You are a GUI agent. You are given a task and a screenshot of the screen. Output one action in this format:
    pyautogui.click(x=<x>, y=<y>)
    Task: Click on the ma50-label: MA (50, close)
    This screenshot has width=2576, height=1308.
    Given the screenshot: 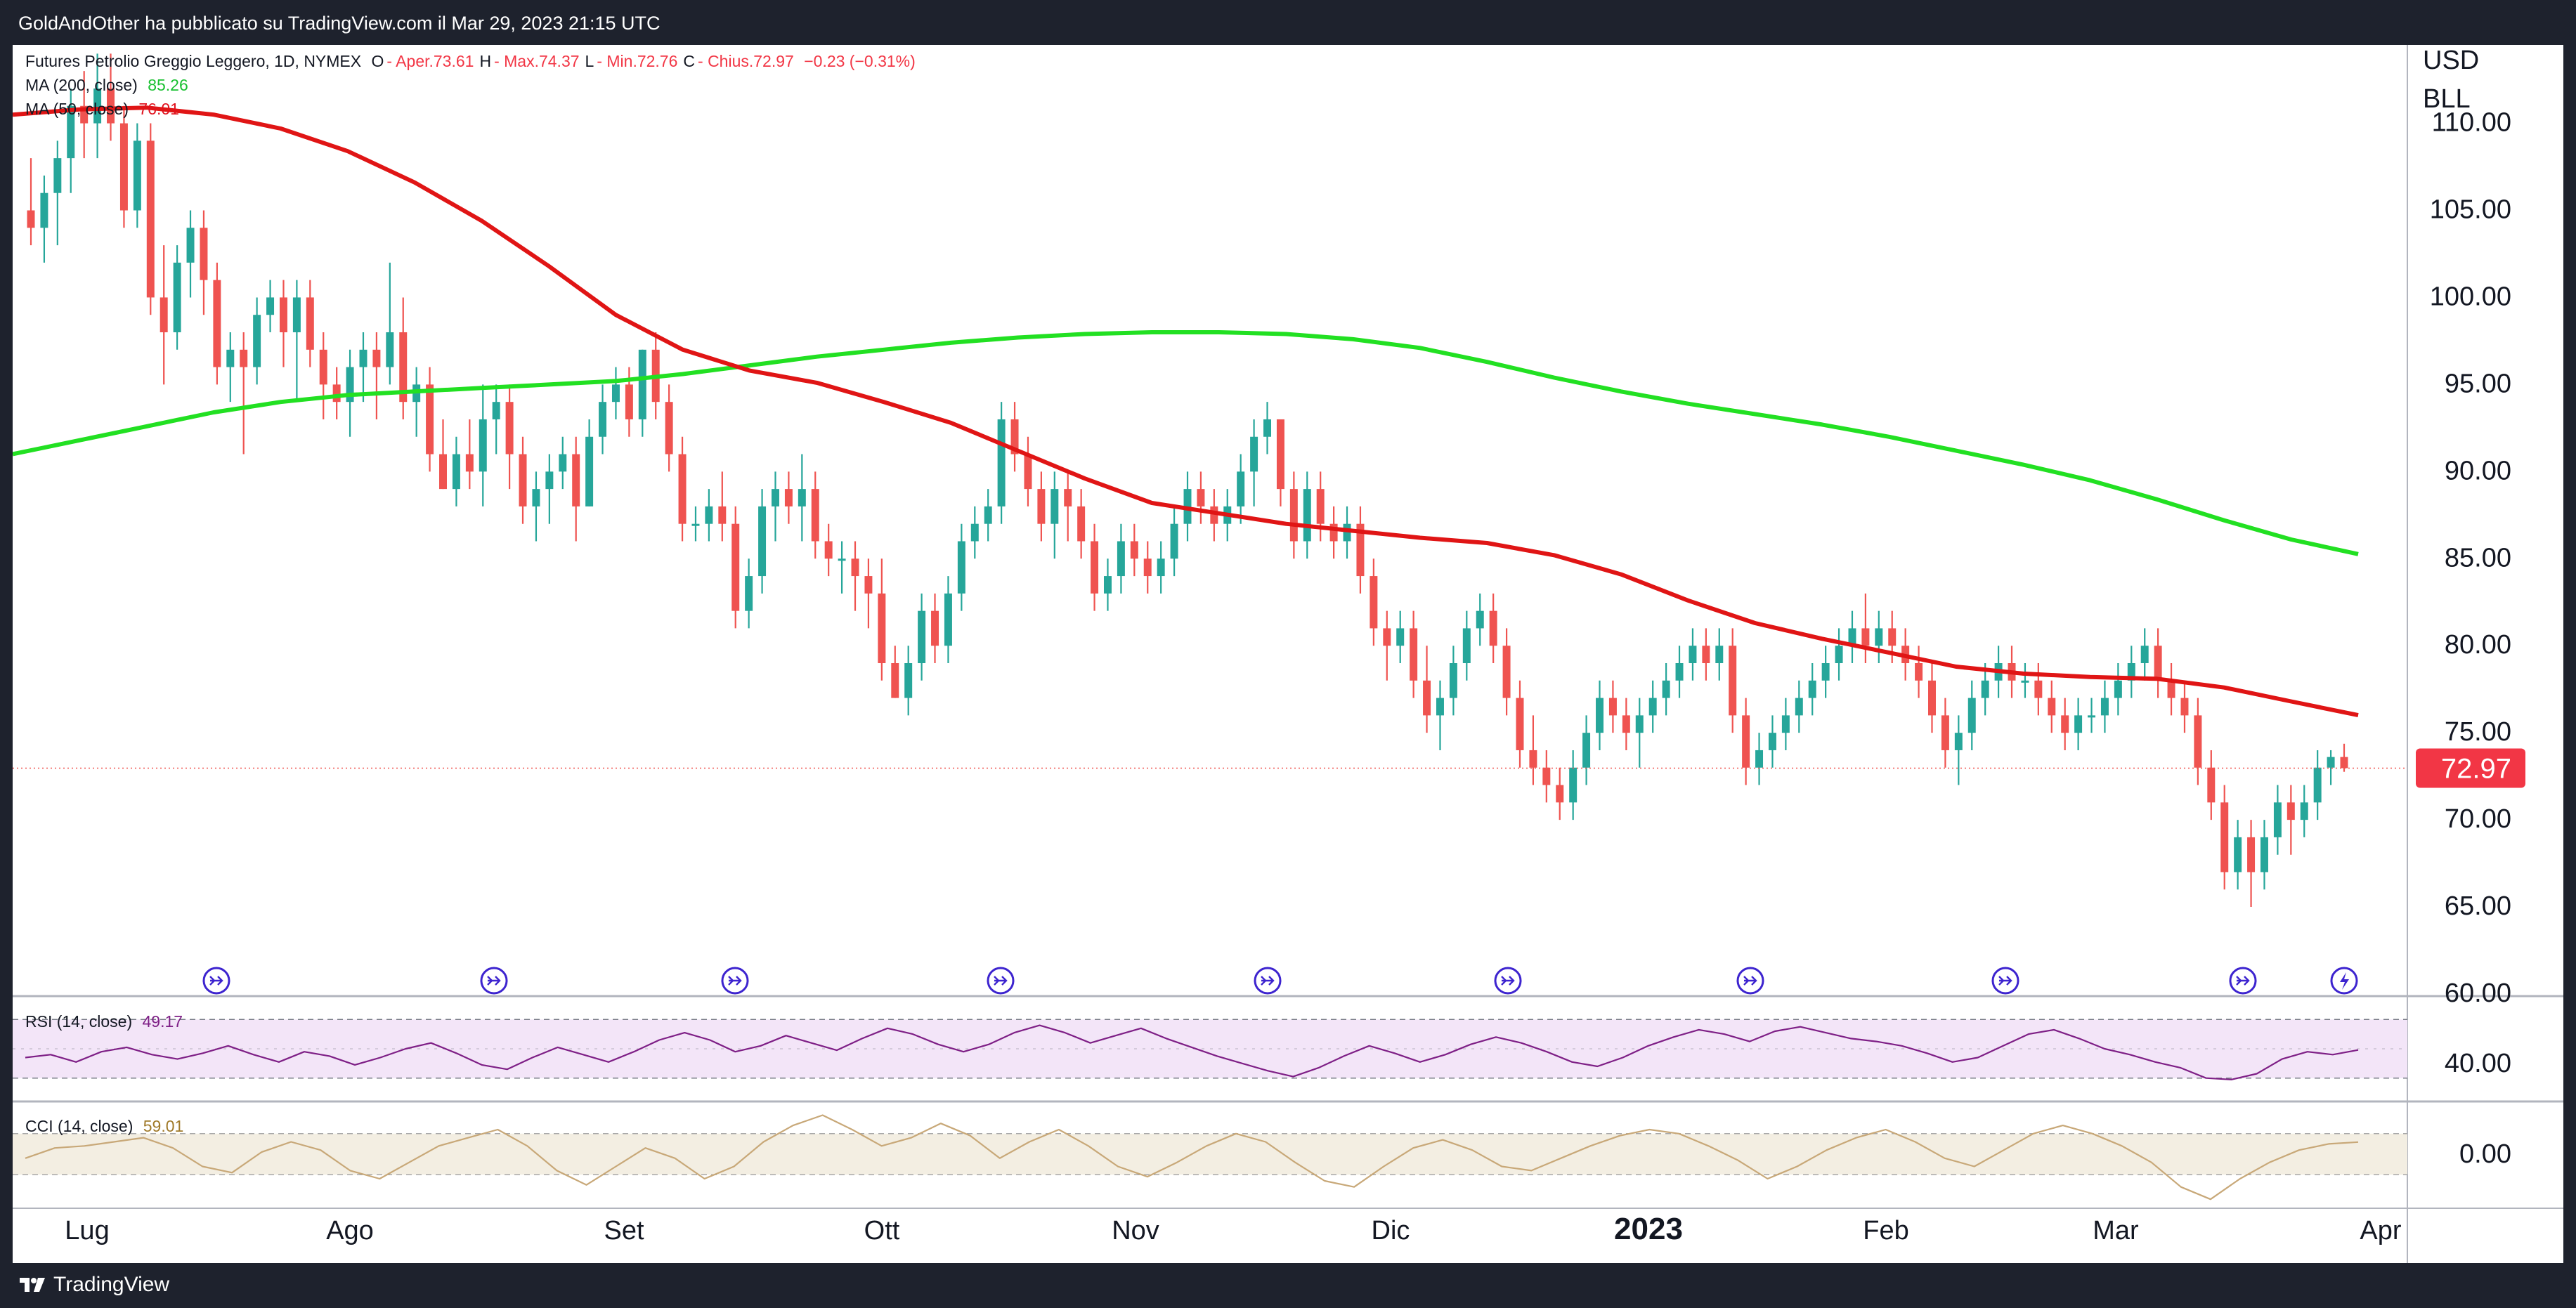 What is the action you would take?
    pyautogui.click(x=77, y=109)
    